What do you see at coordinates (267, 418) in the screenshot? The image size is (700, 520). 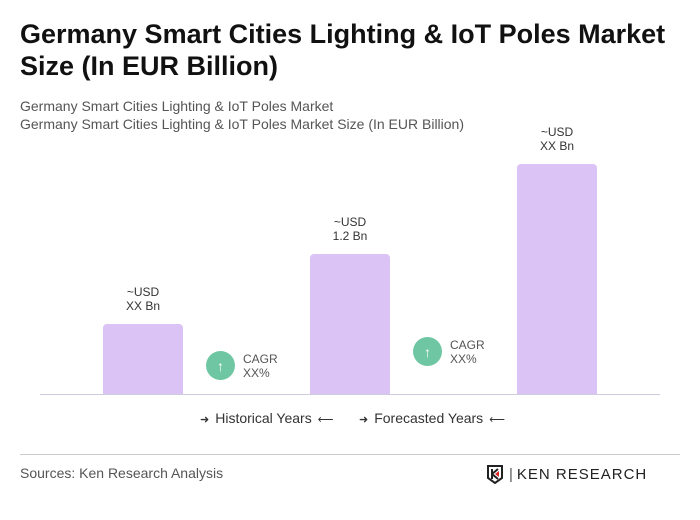 I see `legend-historical: ➜ Historical Years ⟵` at bounding box center [267, 418].